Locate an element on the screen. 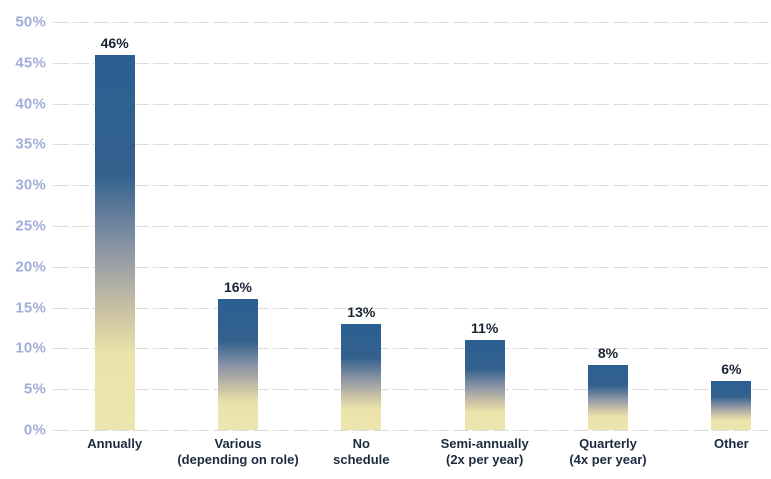 This screenshot has height=479, width=771. y-tick-label: 5% is located at coordinates (34, 389).